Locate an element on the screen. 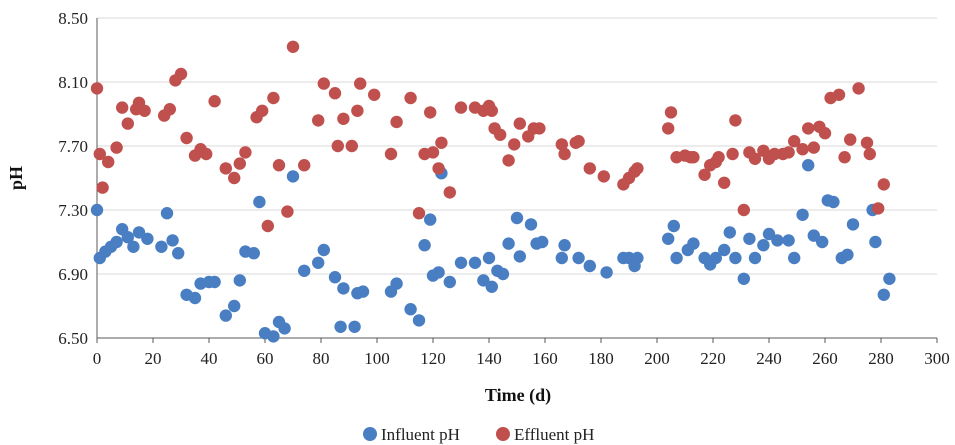 The height and width of the screenshot is (445, 955). x-tick-label: 40 is located at coordinates (209, 358).